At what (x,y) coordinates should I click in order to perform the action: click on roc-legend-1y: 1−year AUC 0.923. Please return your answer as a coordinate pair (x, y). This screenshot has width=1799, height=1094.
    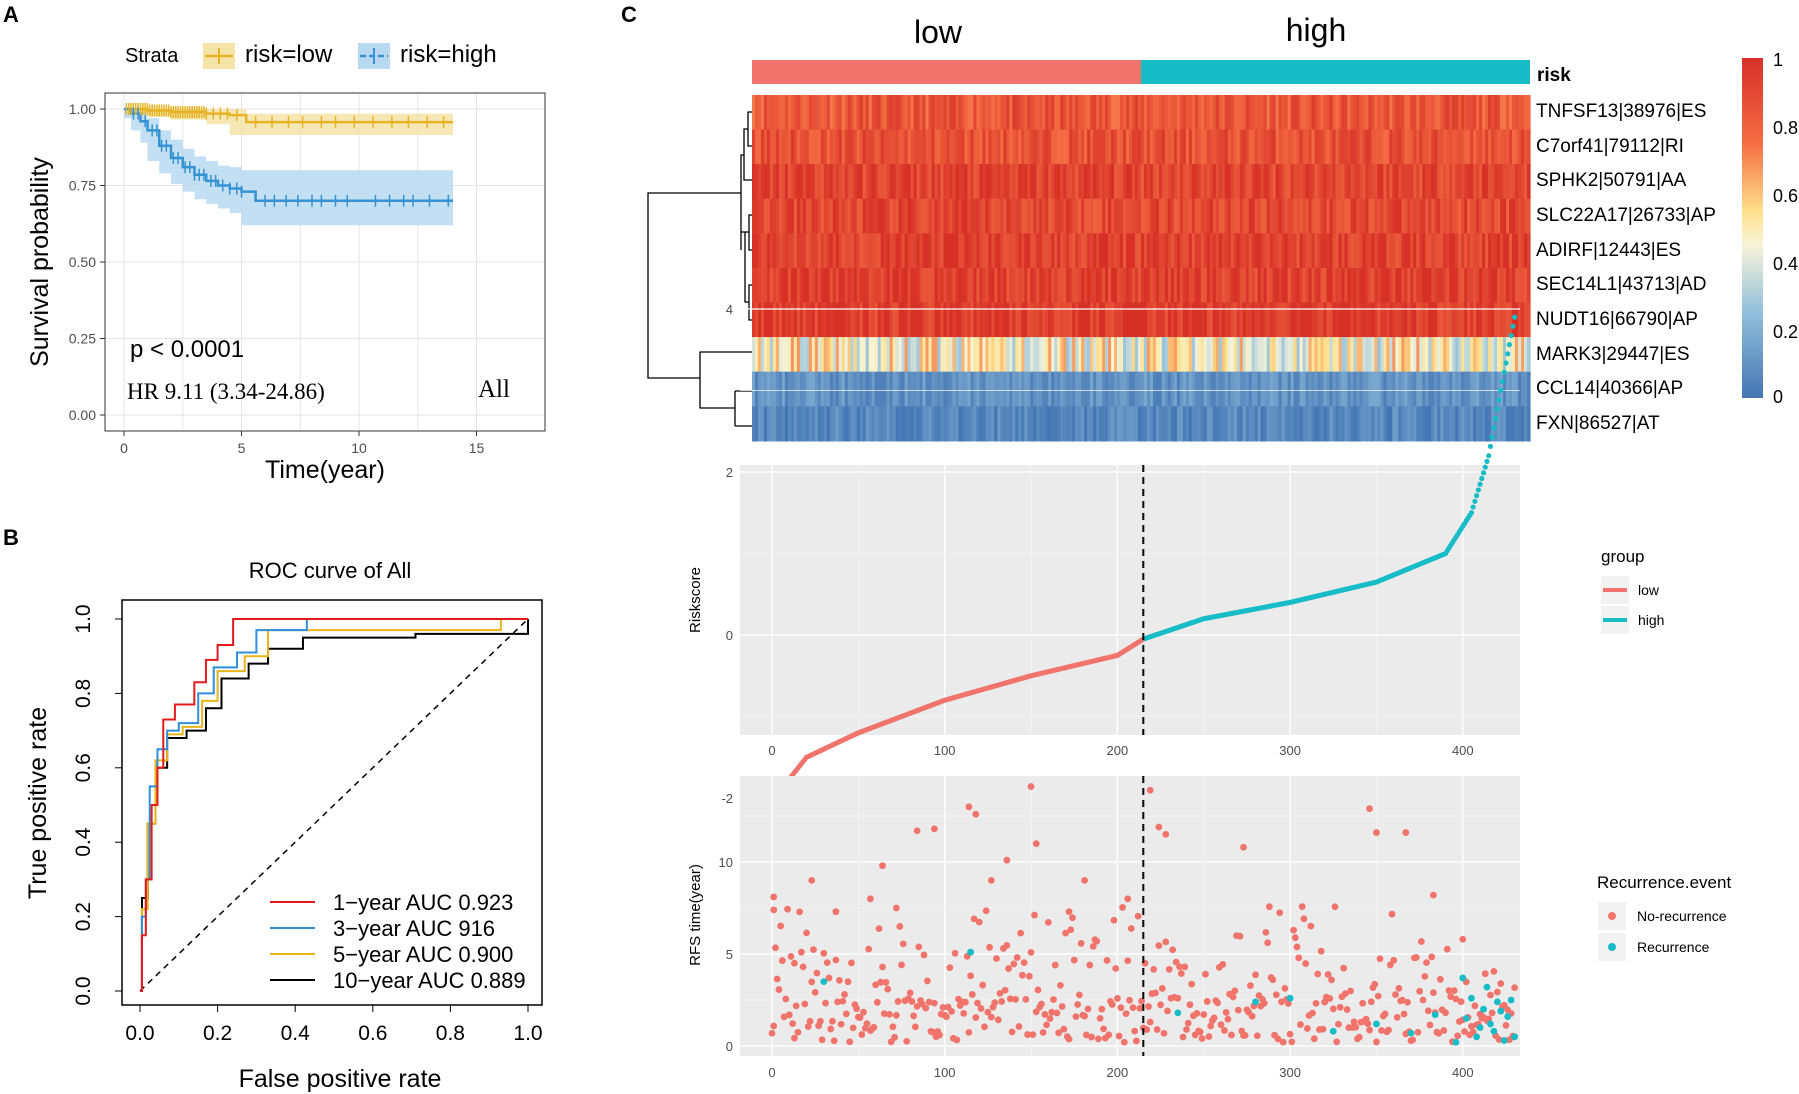
    Looking at the image, I should click on (423, 902).